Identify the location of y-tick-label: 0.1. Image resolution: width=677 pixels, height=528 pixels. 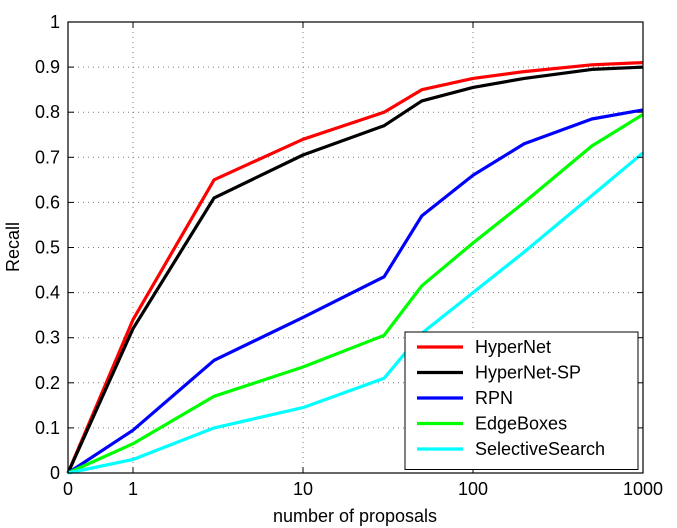
(47, 428).